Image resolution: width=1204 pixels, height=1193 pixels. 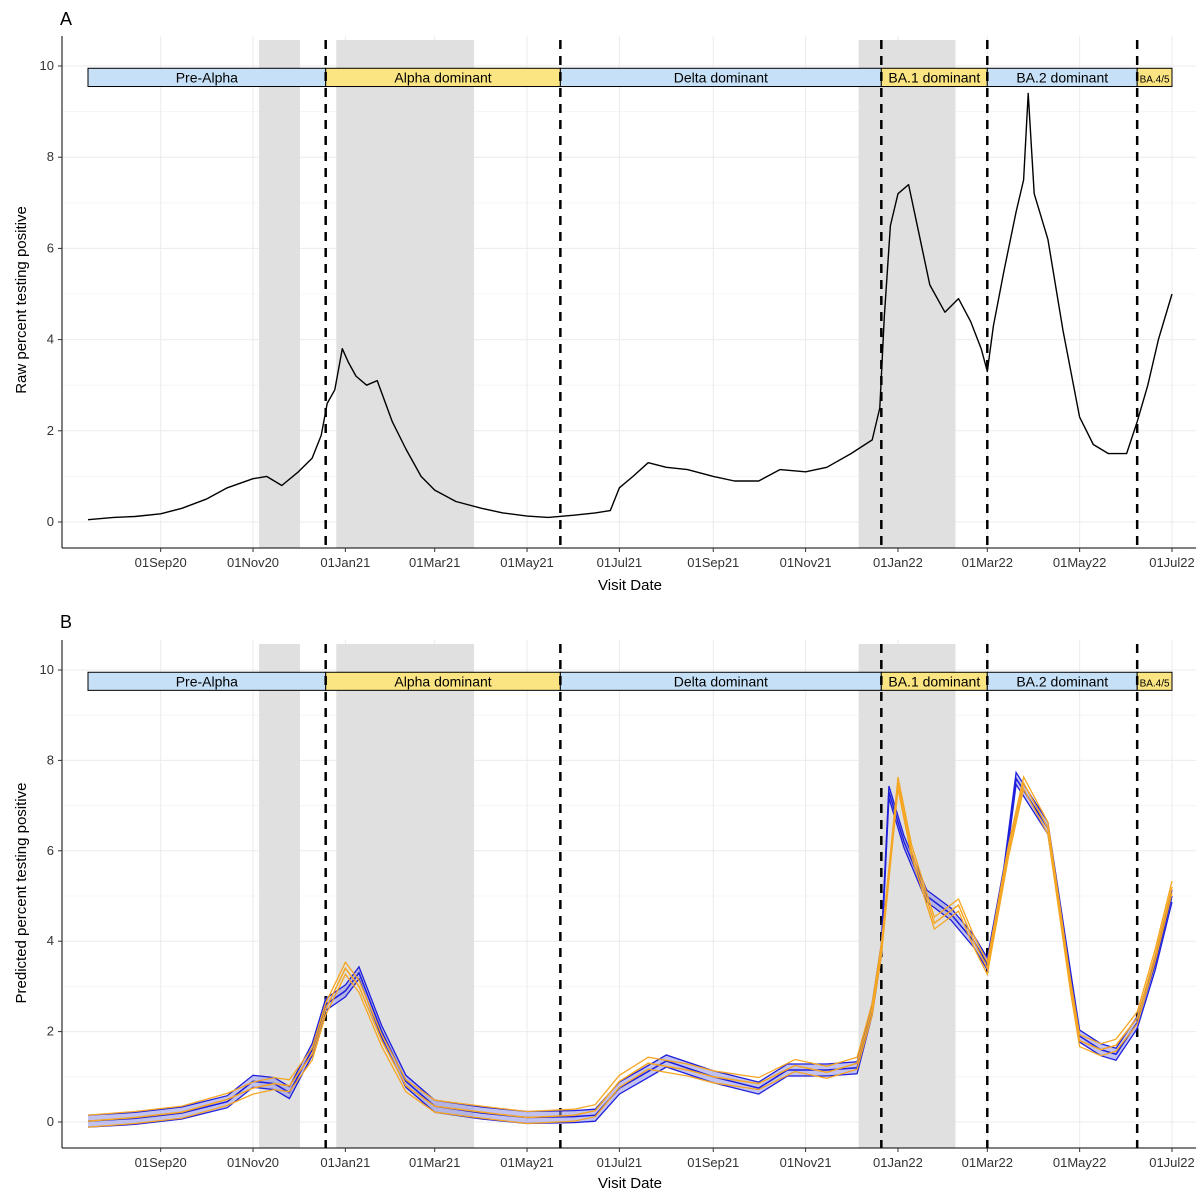 I want to click on x-tick-label-b: 01Jul21, so click(x=620, y=1162).